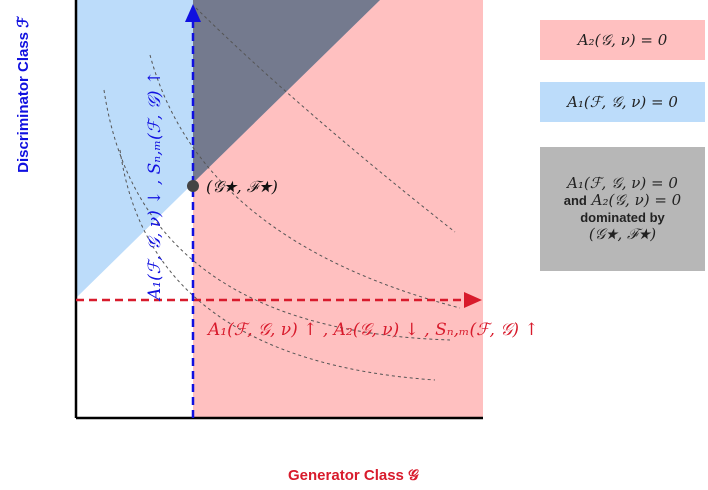 This screenshot has width=708, height=490. I want to click on red-arrowhead, so click(473, 300).